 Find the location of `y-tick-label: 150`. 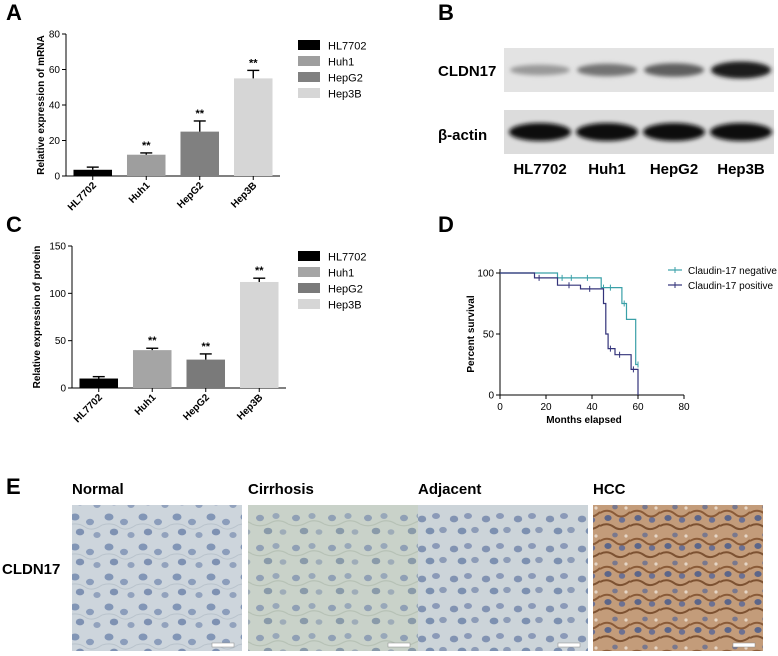

y-tick-label: 150 is located at coordinates (57, 247).